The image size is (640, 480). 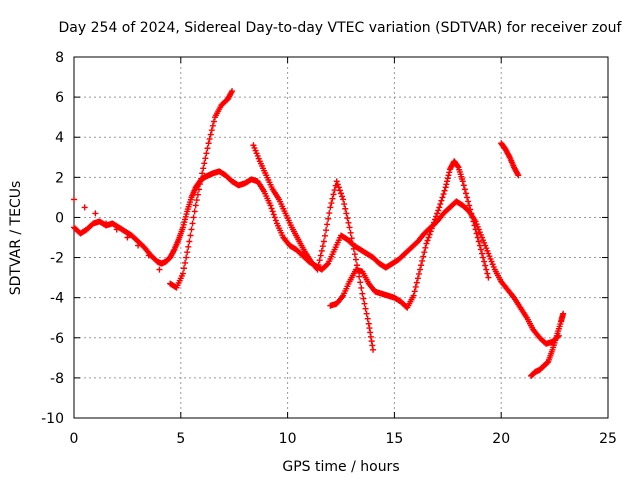 I want to click on x-axis-label: GPS time / hours, so click(x=340, y=467).